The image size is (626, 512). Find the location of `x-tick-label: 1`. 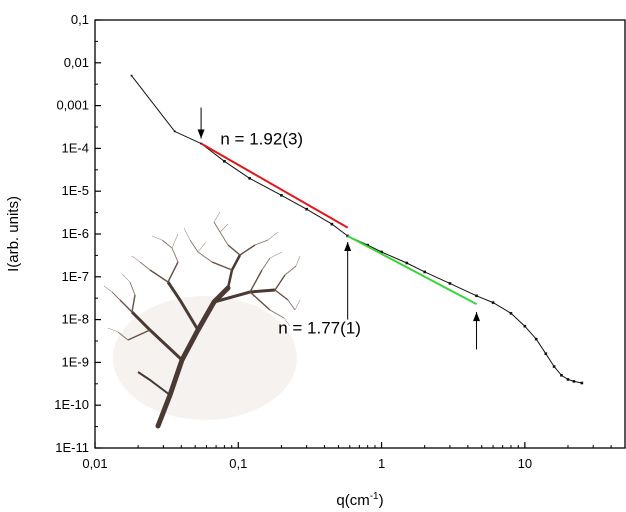

x-tick-label: 1 is located at coordinates (381, 463).